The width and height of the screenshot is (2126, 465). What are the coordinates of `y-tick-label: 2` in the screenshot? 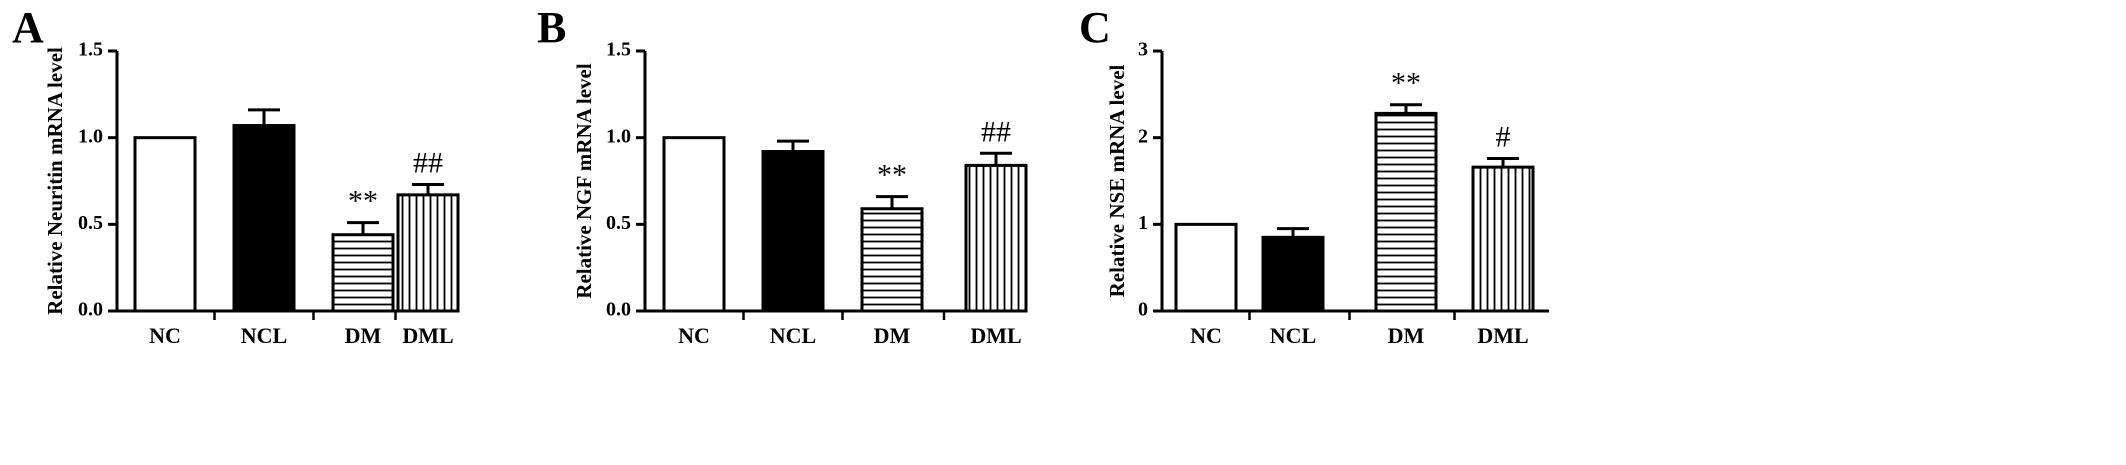 It's located at (1143, 136).